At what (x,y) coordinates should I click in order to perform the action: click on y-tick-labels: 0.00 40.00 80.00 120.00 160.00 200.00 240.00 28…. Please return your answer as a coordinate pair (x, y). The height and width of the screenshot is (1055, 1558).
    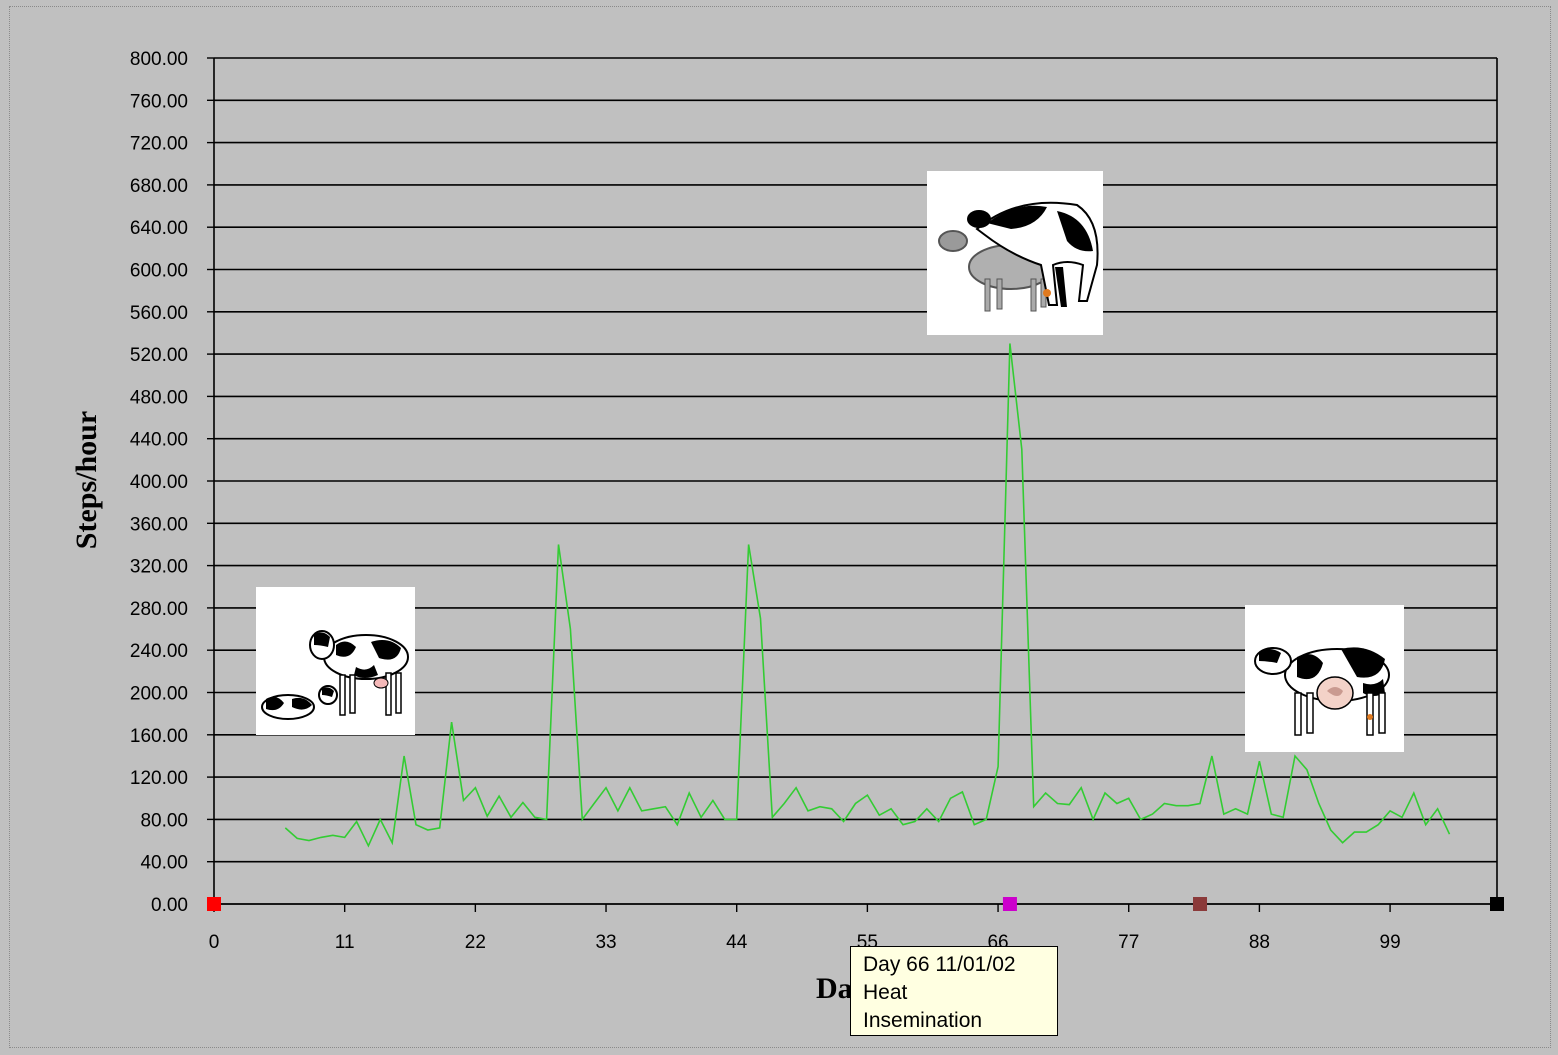
    Looking at the image, I should click on (159, 482).